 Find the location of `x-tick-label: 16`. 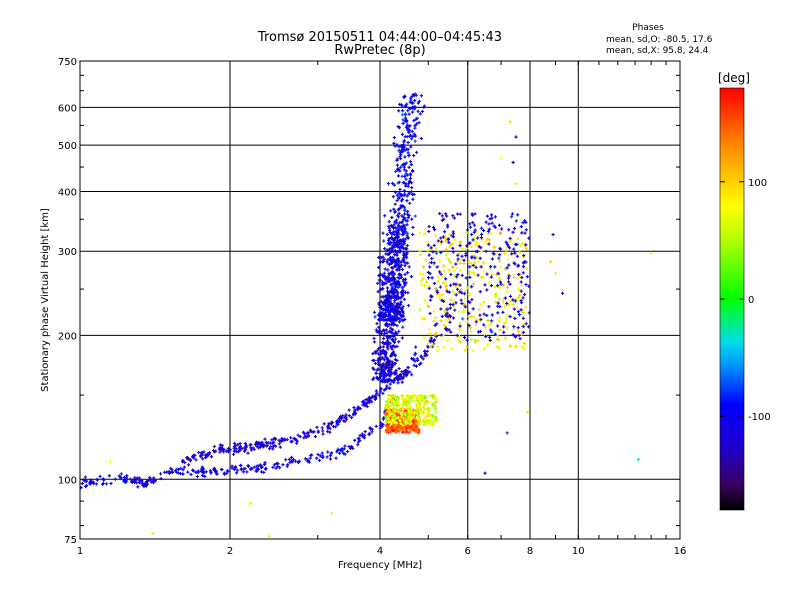

x-tick-label: 16 is located at coordinates (680, 551).